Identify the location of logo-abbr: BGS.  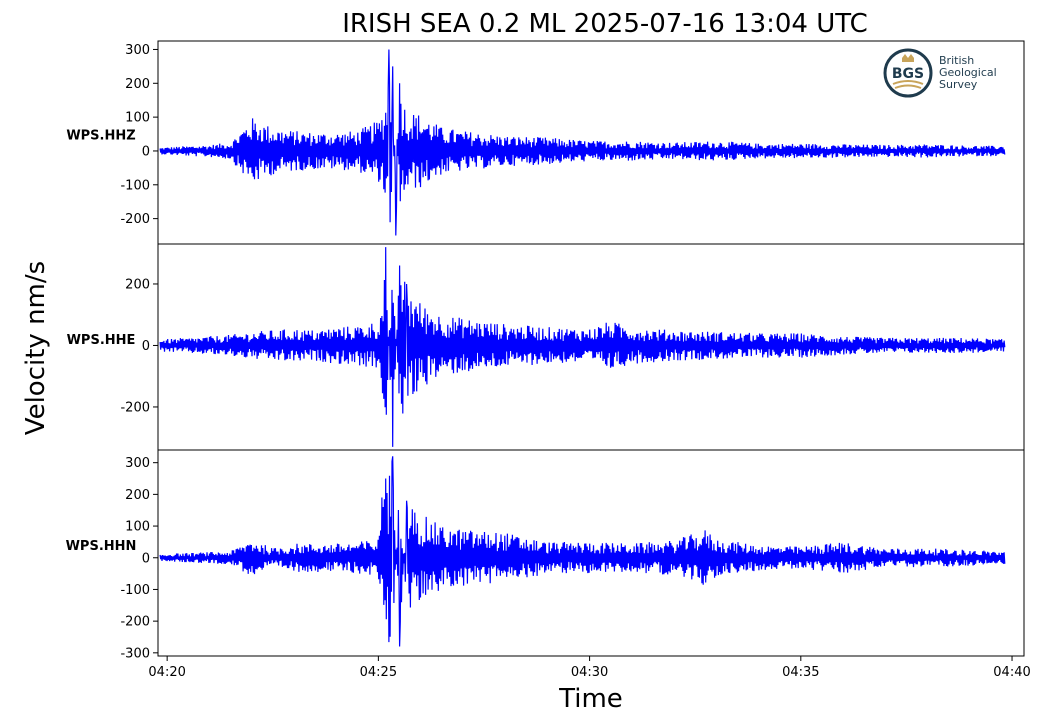
(908, 74).